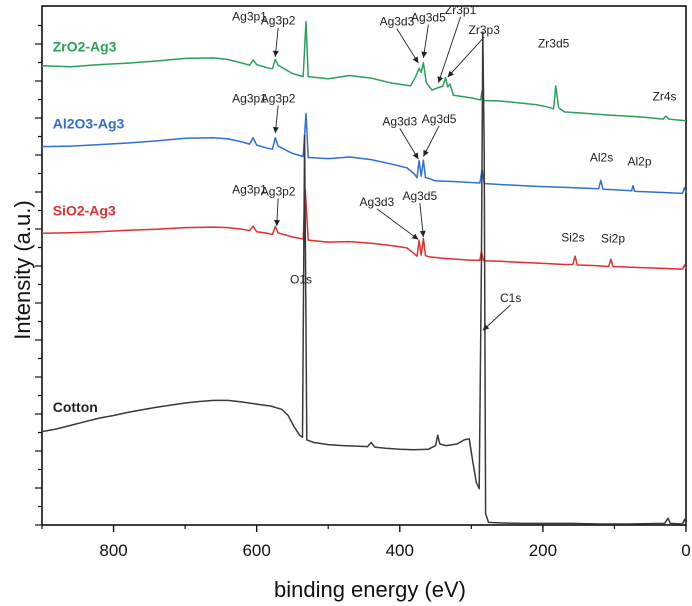 The height and width of the screenshot is (606, 692). Describe the element at coordinates (543, 550) in the screenshot. I see `x-tick-label: 200` at that location.